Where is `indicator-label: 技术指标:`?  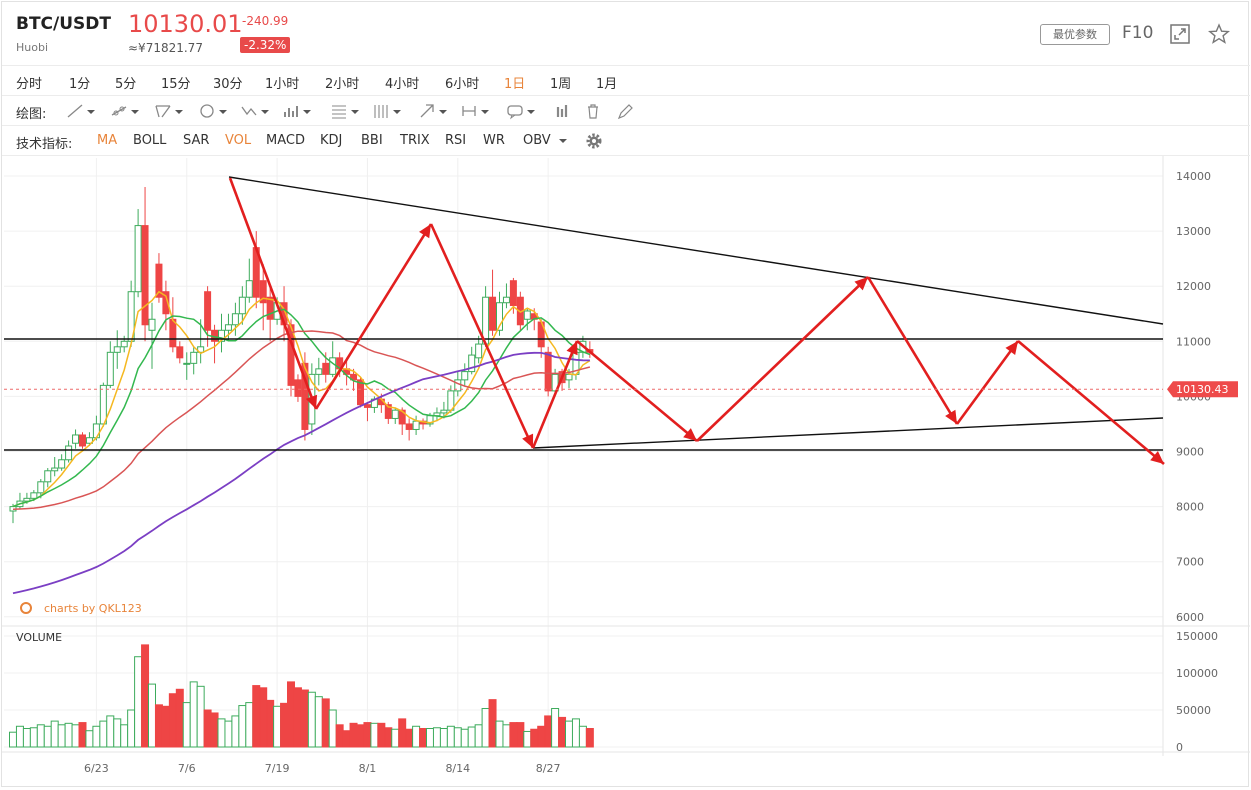
indicator-label: 技术指标: is located at coordinates (44, 144).